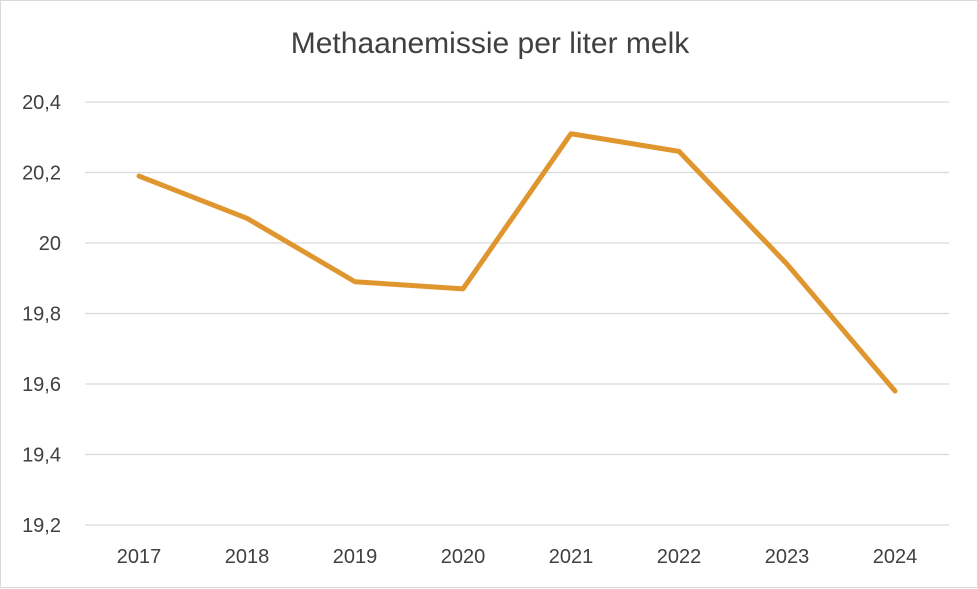  What do you see at coordinates (41, 315) in the screenshot?
I see `y-tick-label: 19,8` at bounding box center [41, 315].